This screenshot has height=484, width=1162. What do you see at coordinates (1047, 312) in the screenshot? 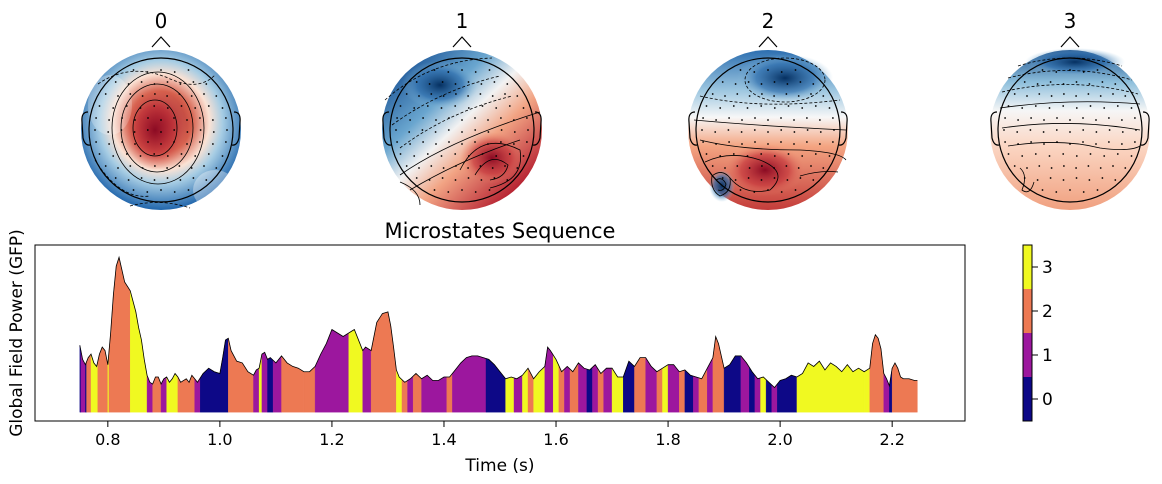
I see `colorbar-tick-label: 2` at bounding box center [1047, 312].